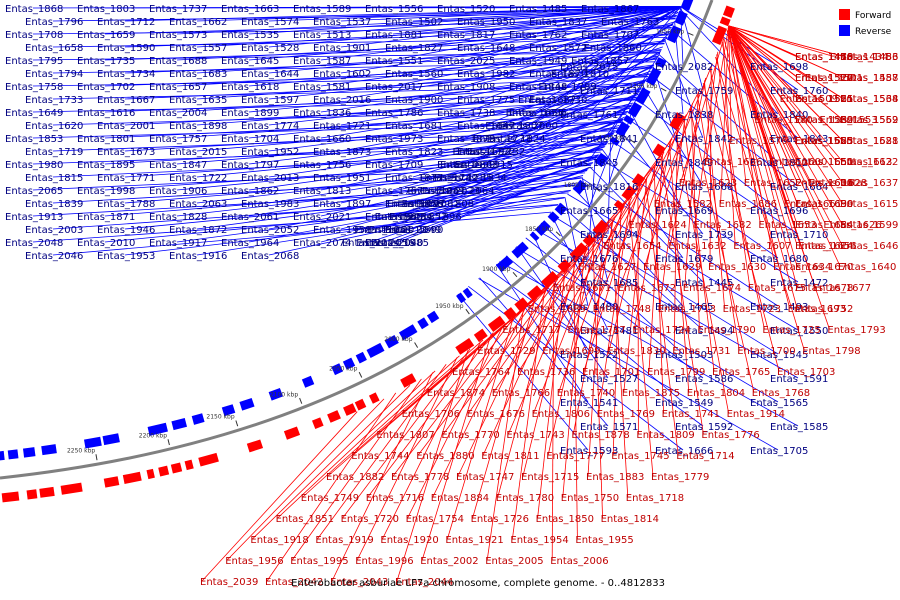 Image resolution: width=900 pixels, height=600 pixels. I want to click on forward-feature-label: Entas_1553, so click(848, 120).